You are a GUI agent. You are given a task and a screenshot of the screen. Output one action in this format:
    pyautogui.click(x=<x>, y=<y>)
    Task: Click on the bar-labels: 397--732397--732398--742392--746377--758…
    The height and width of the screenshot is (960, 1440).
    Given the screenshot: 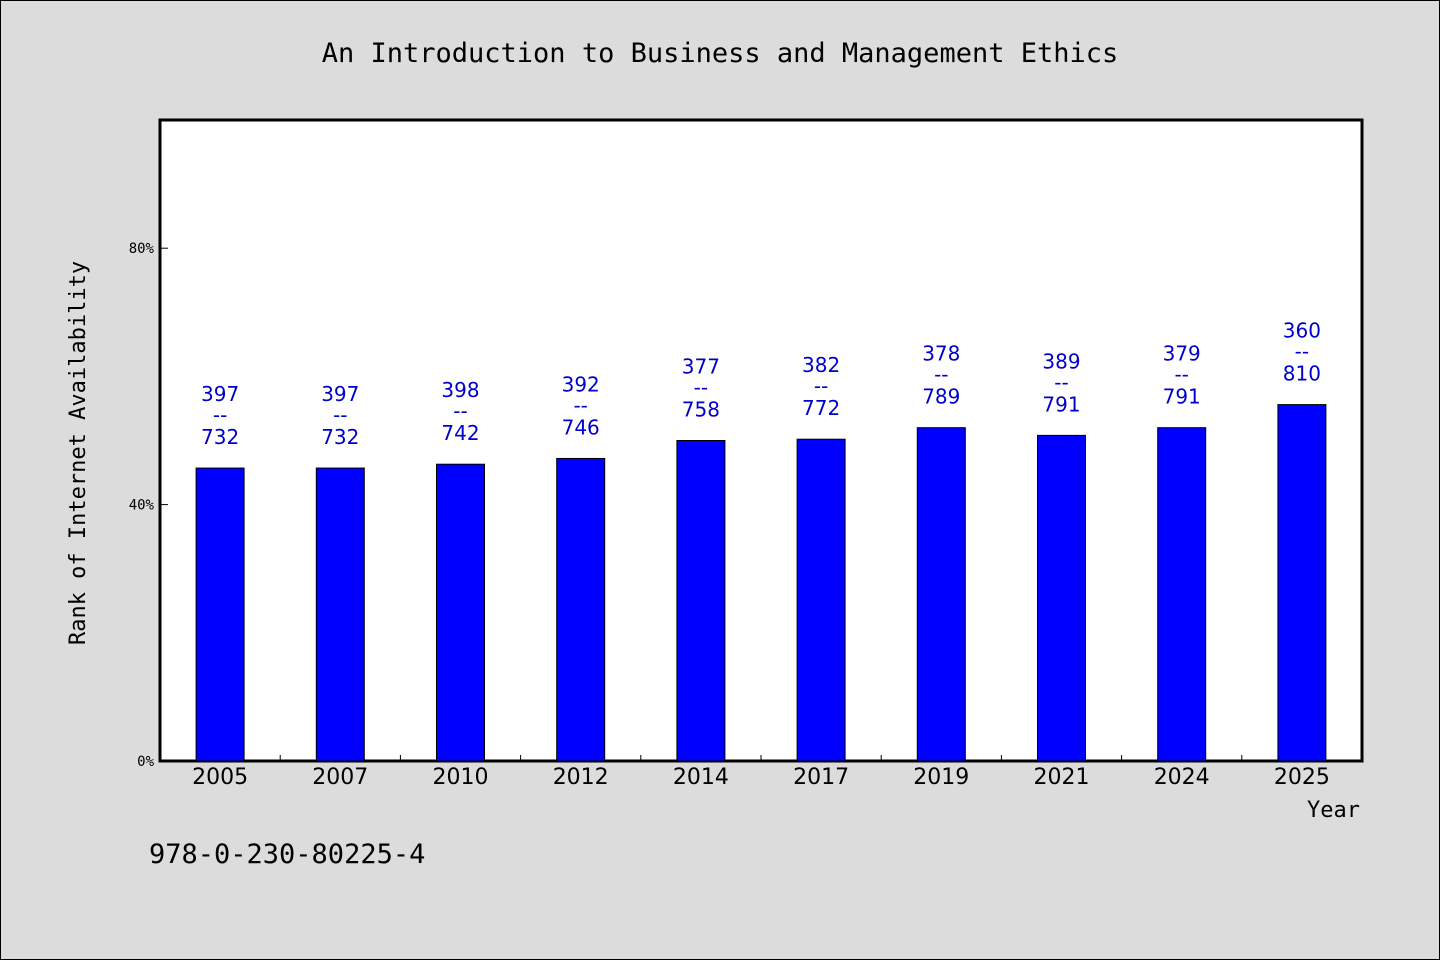 What is the action you would take?
    pyautogui.click(x=761, y=384)
    